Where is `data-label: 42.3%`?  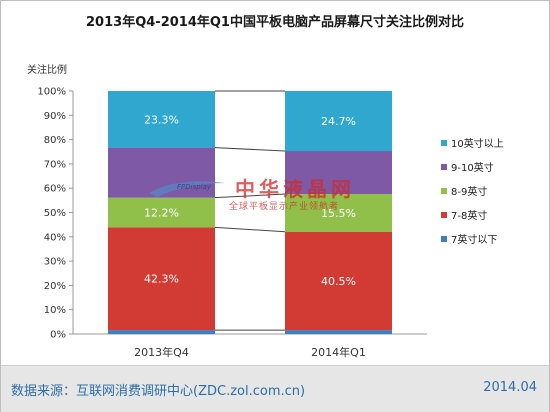 data-label: 42.3% is located at coordinates (161, 279).